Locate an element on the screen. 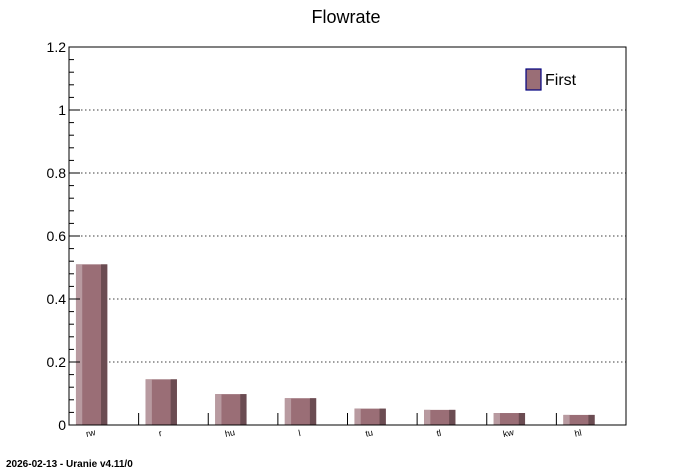  x-tick-label: tu is located at coordinates (368, 432).